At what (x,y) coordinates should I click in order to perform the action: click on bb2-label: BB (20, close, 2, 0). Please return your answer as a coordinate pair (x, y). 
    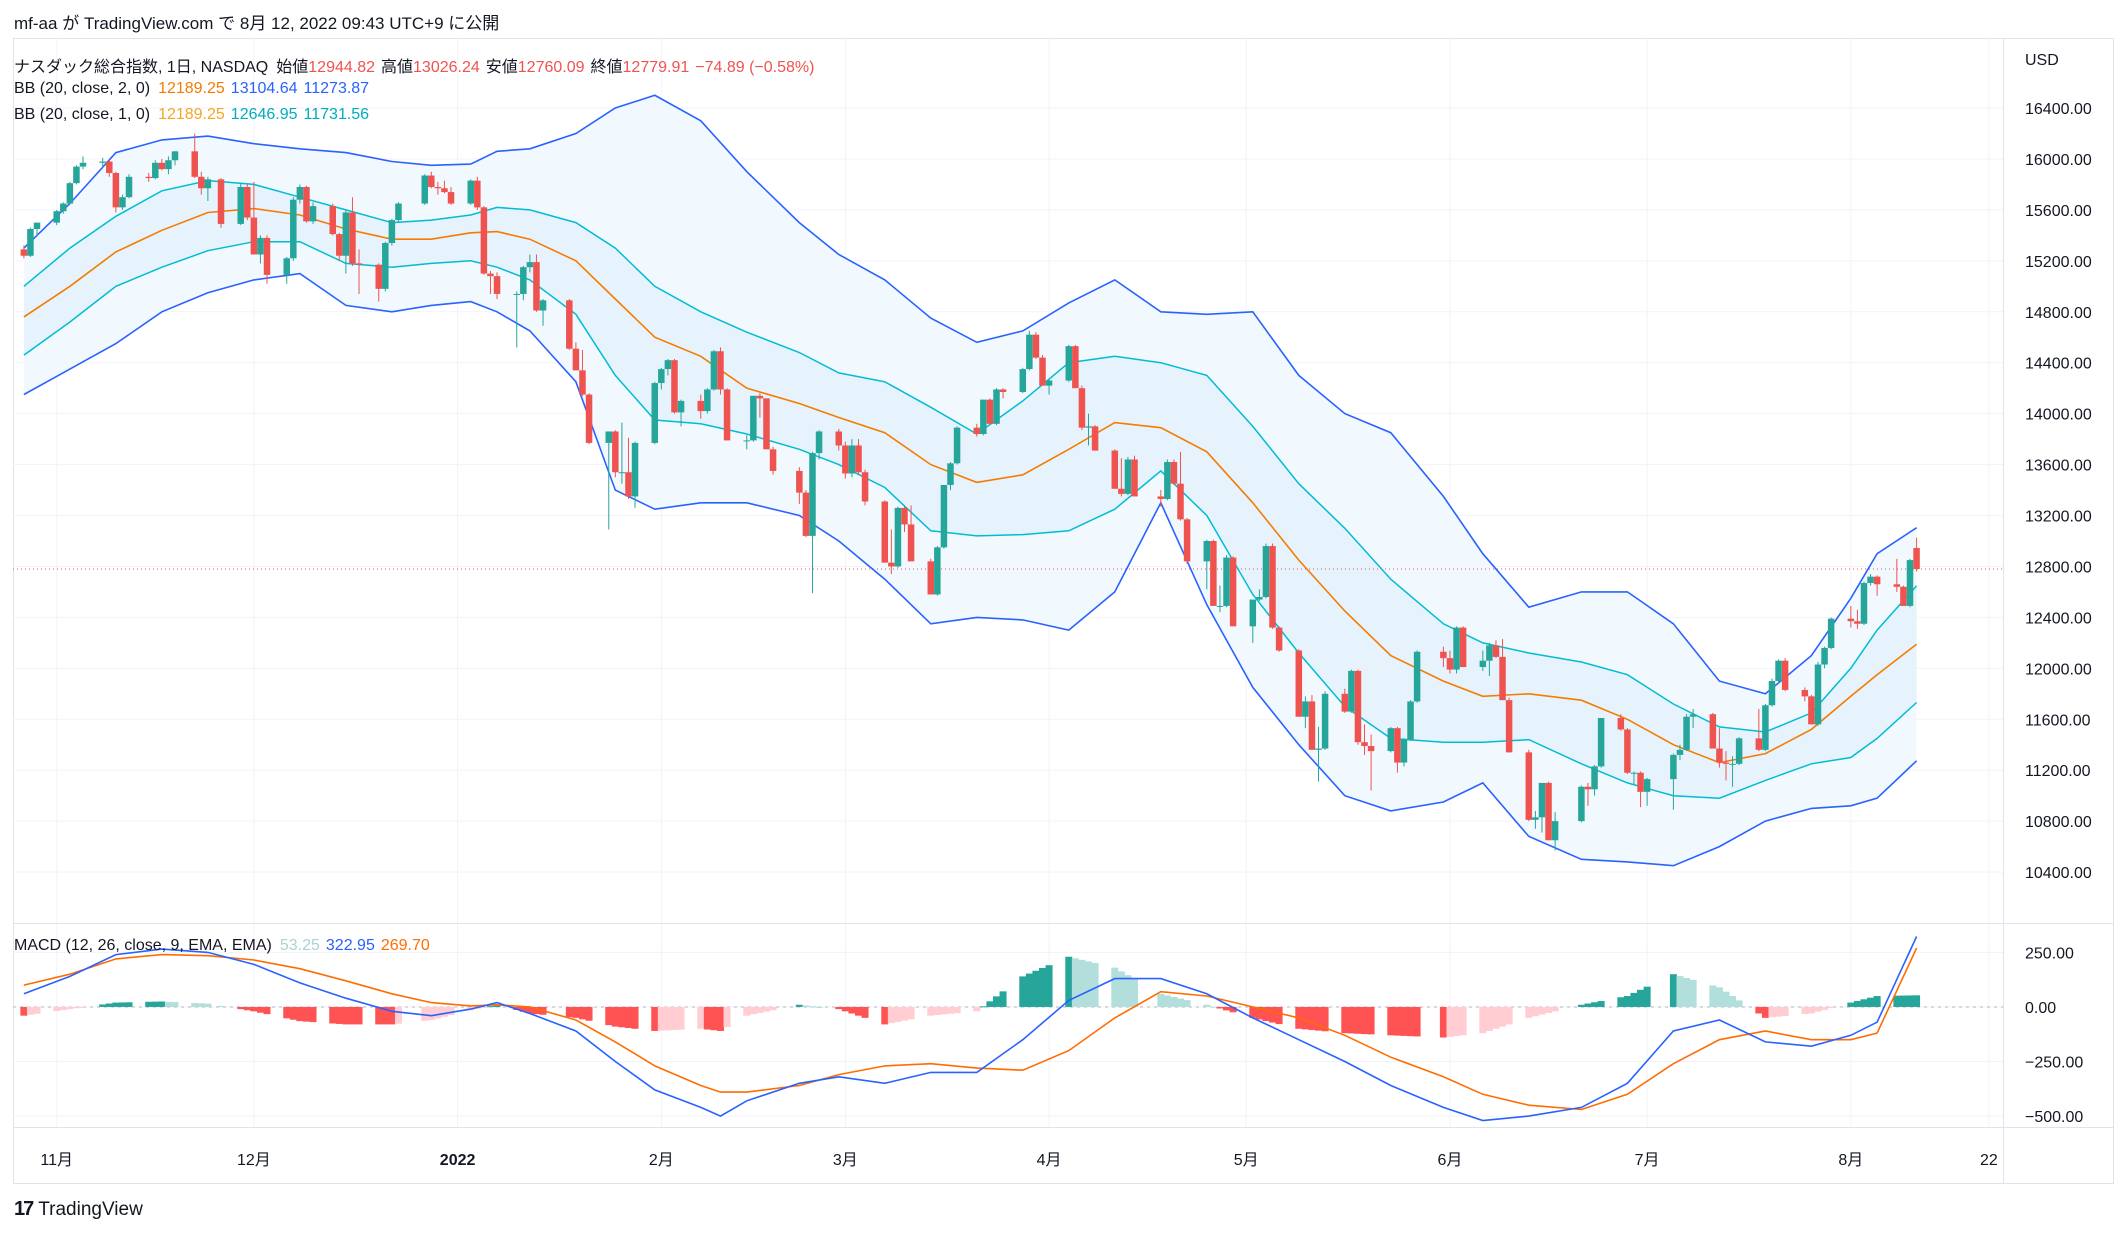
    Looking at the image, I should click on (82, 88).